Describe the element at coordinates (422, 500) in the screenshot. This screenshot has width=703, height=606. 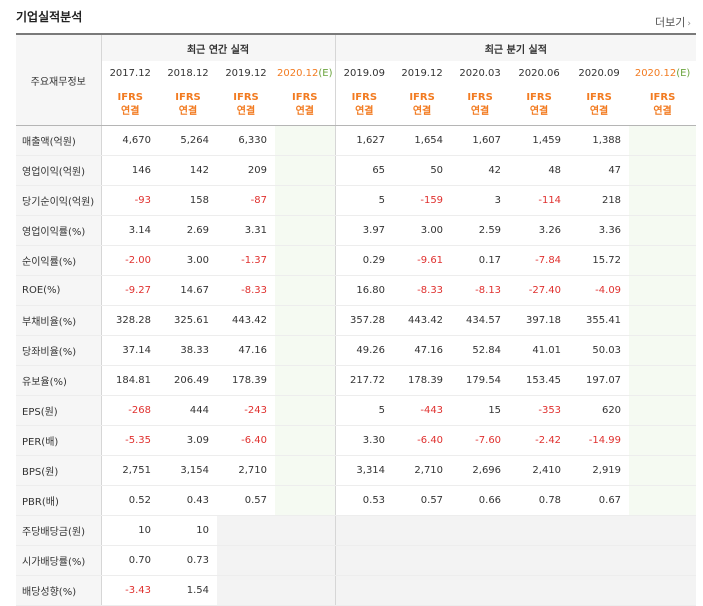
I see `value-cell: 0.57` at that location.